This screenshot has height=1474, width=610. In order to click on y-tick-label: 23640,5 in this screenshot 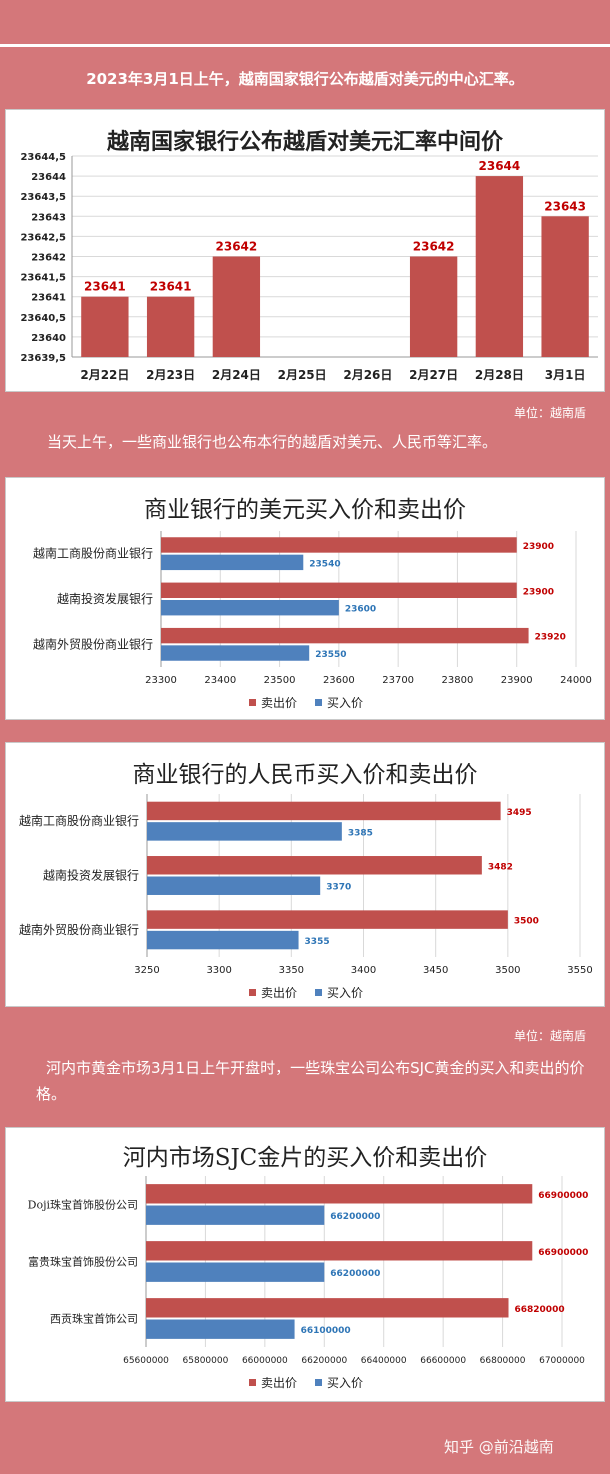, I will do `click(43, 318)`.